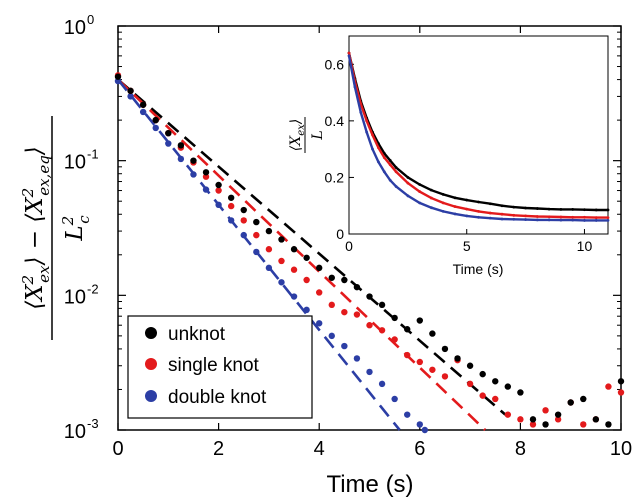 Image resolution: width=633 pixels, height=502 pixels. What do you see at coordinates (76, 228) in the screenshot?
I see `main-y-label-denominator: L2c` at bounding box center [76, 228].